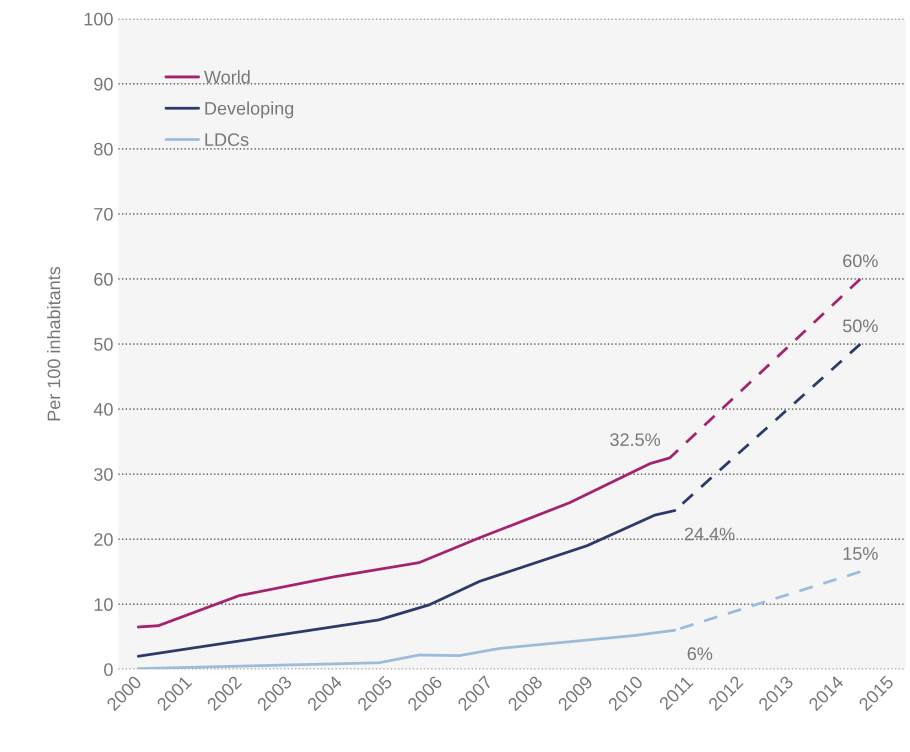 This screenshot has width=910, height=752. Describe the element at coordinates (700, 653) in the screenshot. I see `data-label: 6%` at that location.